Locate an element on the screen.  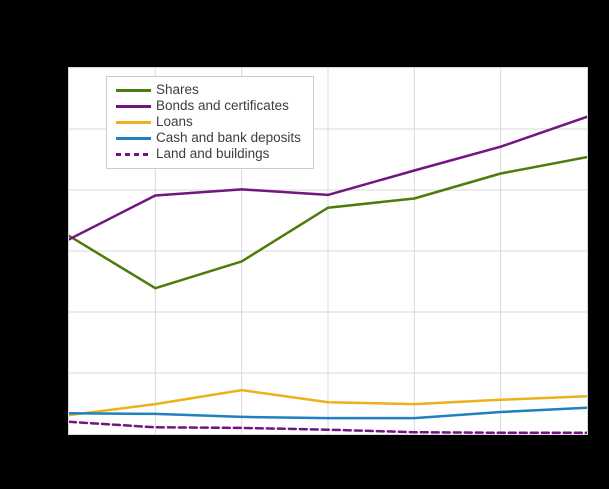
legend-swatch-bonds-and-certificates-line-icon is located at coordinates (133, 106).